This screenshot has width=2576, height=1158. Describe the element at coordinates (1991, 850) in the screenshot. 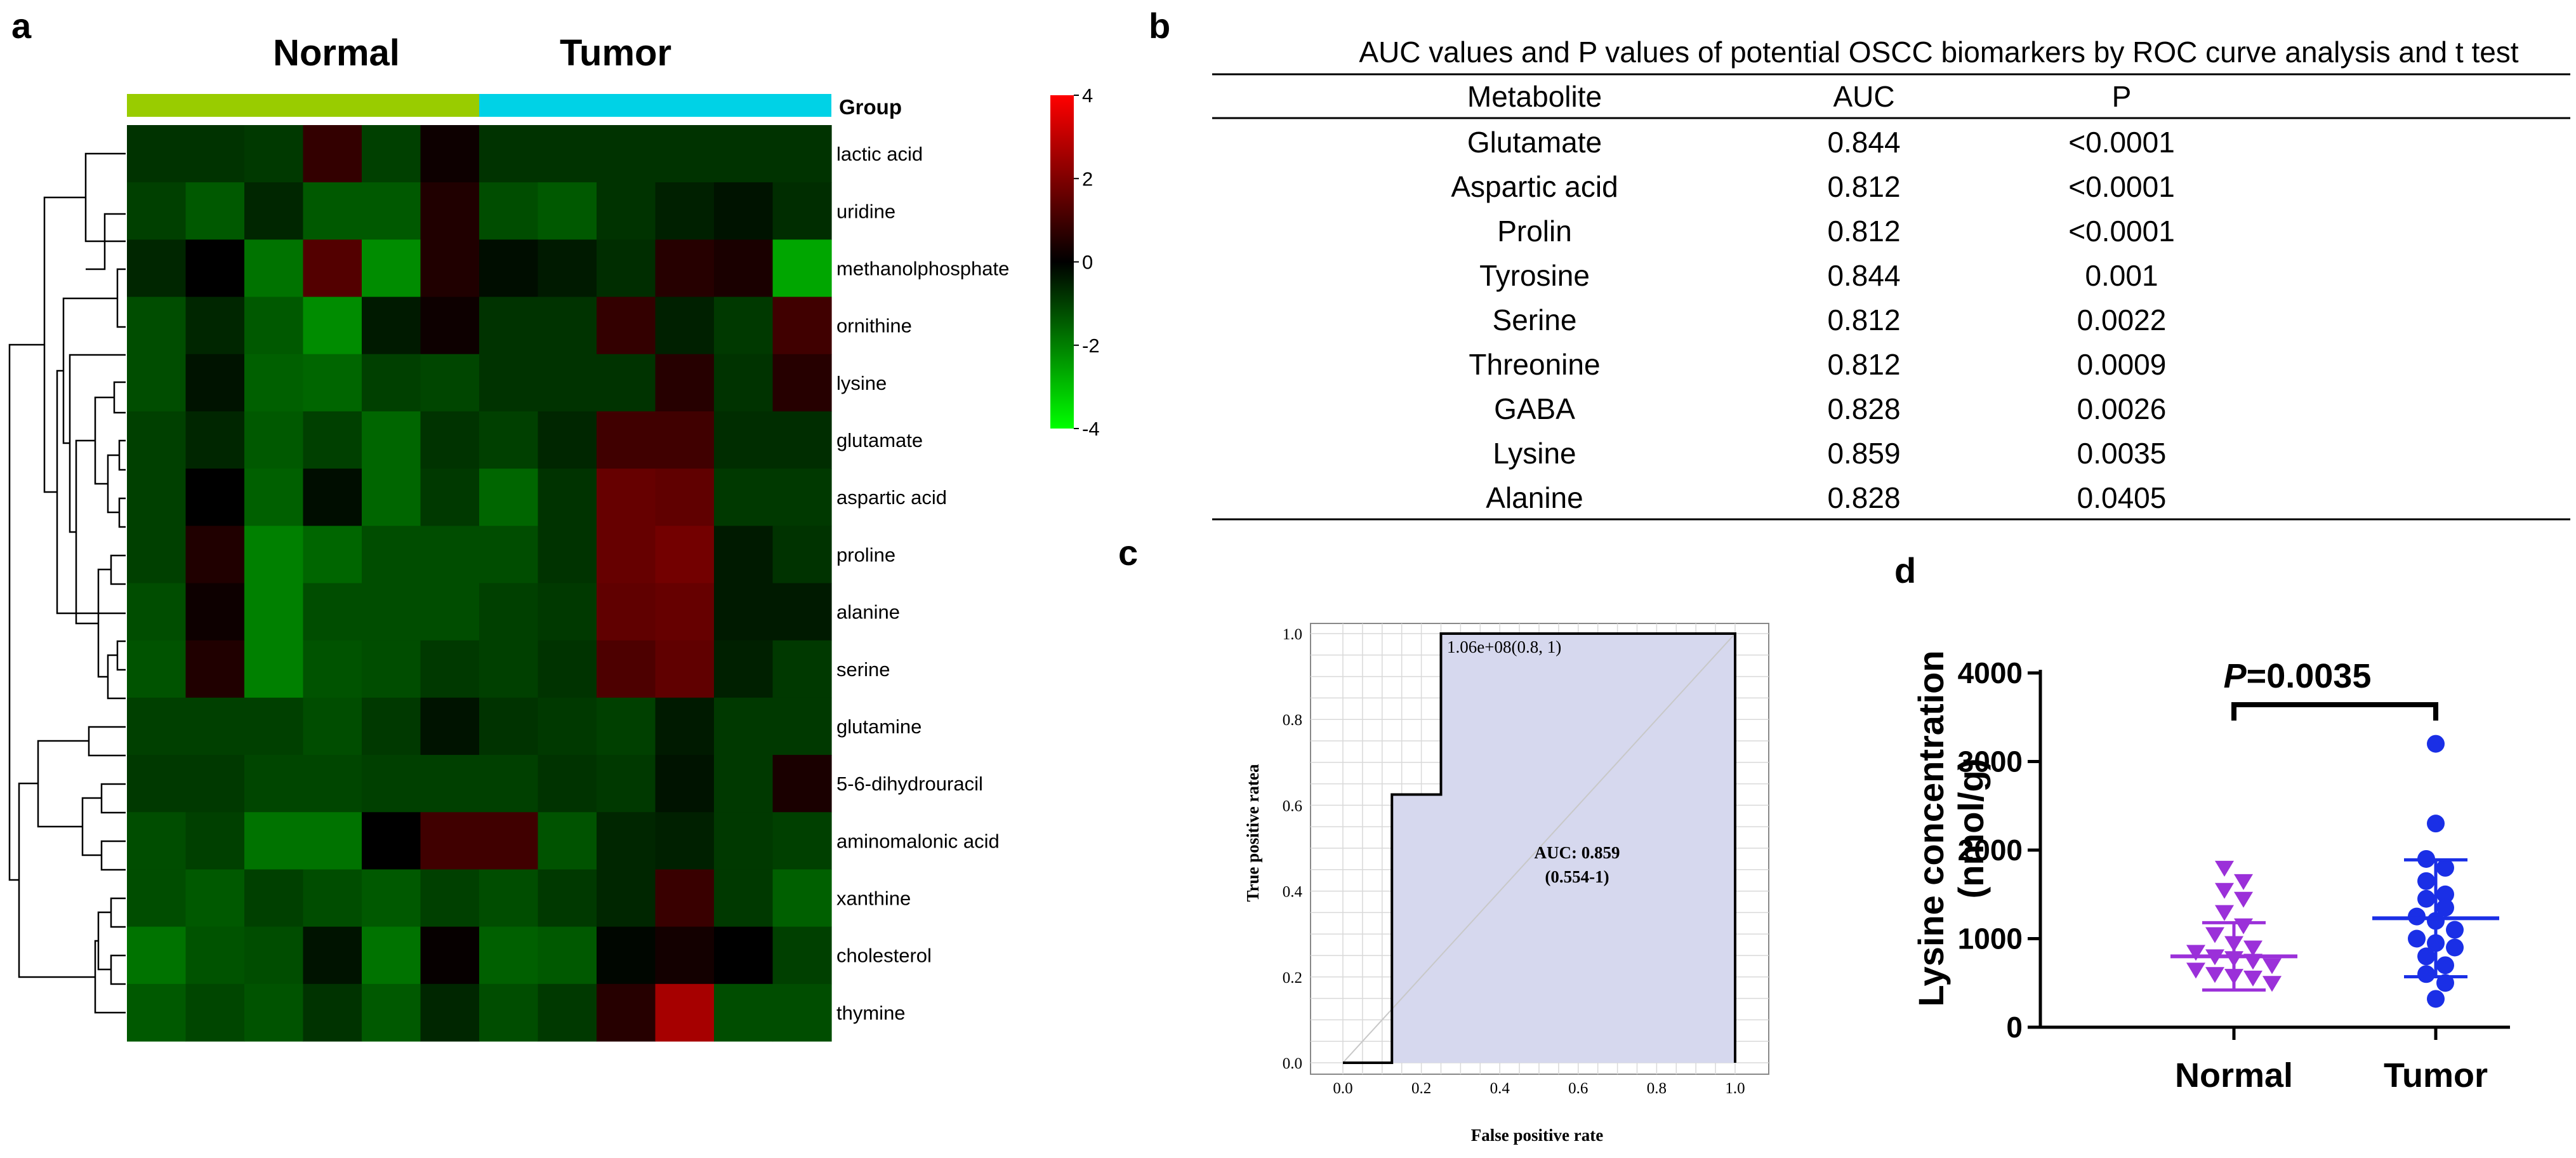

I see `scatter-y-tick-label: 2000` at that location.